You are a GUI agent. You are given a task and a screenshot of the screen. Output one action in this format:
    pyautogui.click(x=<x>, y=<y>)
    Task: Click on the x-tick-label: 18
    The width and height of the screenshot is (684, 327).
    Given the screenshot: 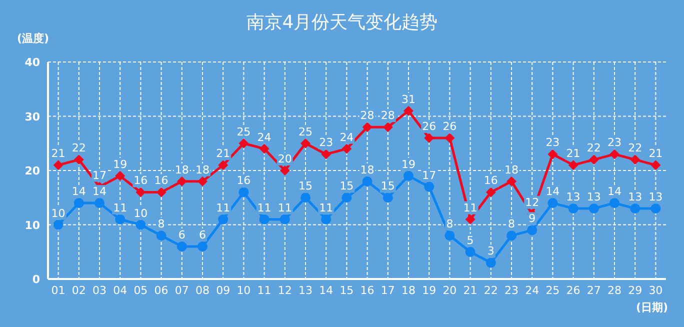 What is the action you would take?
    pyautogui.click(x=409, y=290)
    